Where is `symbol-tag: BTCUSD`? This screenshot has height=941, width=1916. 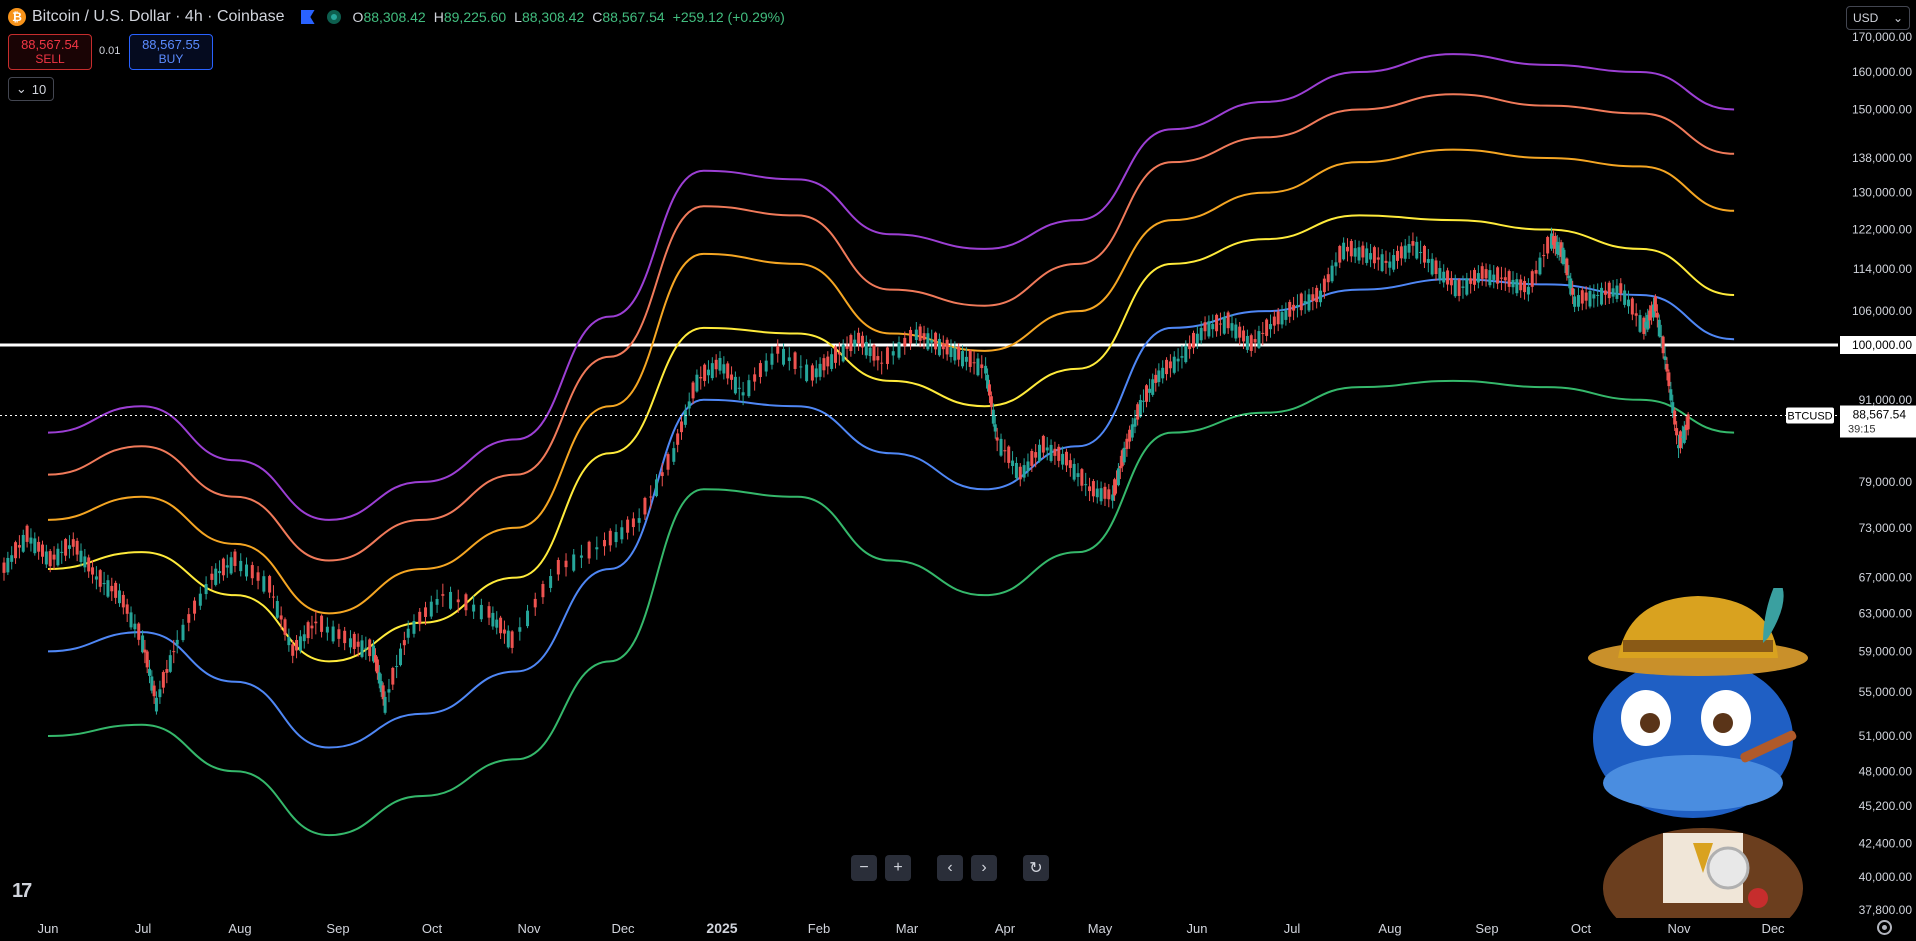 symbol-tag: BTCUSD is located at coordinates (1809, 417).